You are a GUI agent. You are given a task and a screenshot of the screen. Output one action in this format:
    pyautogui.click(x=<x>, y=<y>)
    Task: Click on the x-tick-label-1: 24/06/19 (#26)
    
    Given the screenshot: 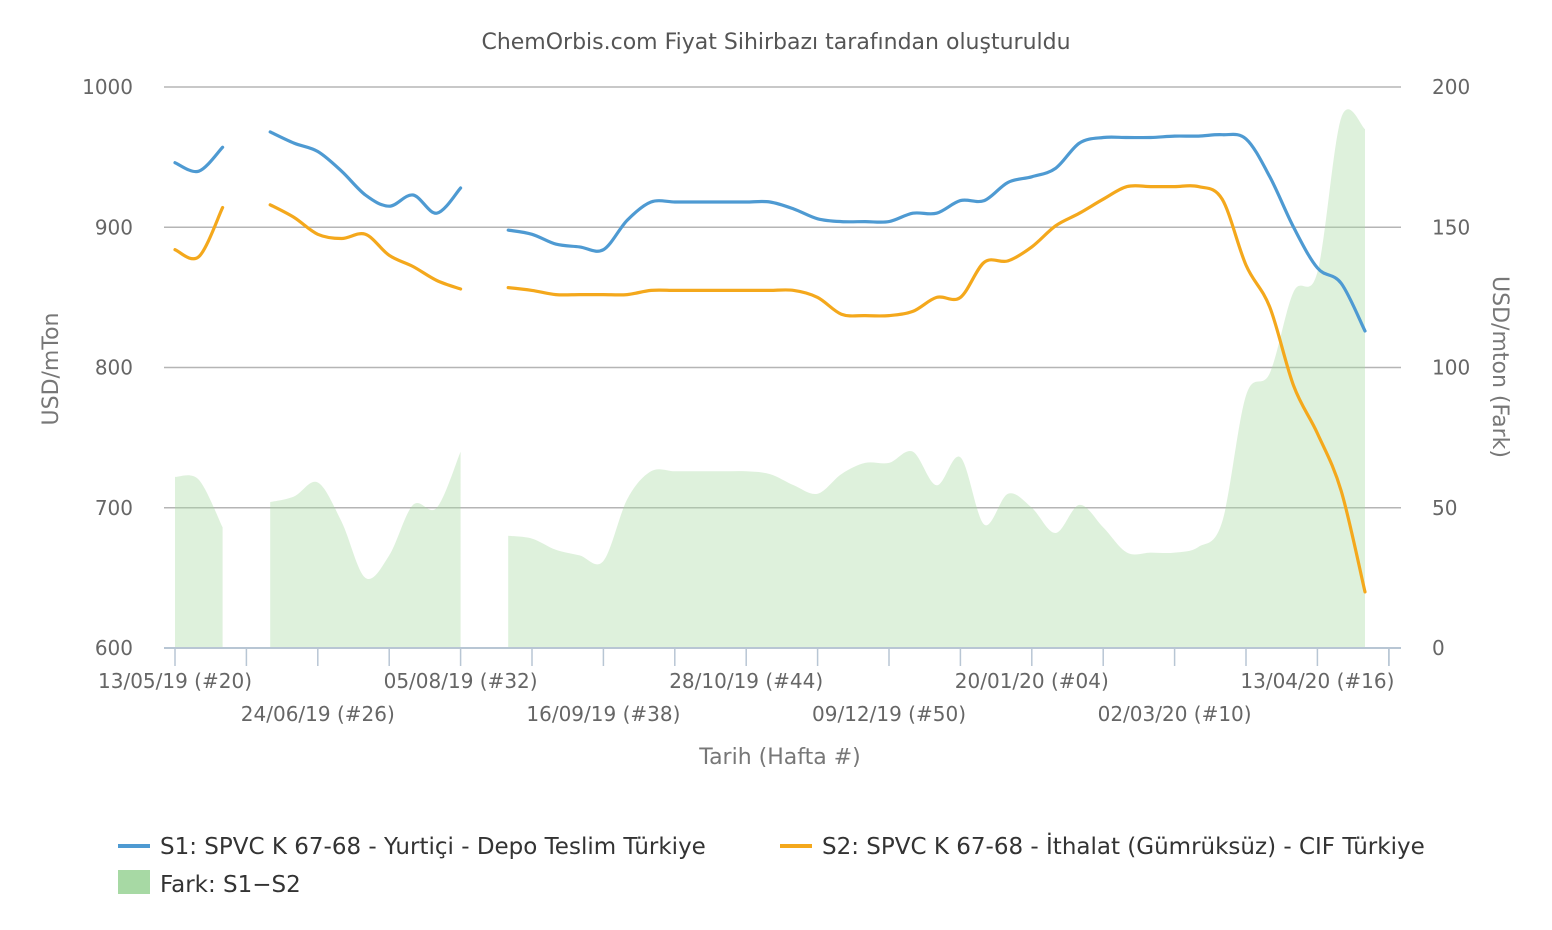 What is the action you would take?
    pyautogui.click(x=318, y=714)
    